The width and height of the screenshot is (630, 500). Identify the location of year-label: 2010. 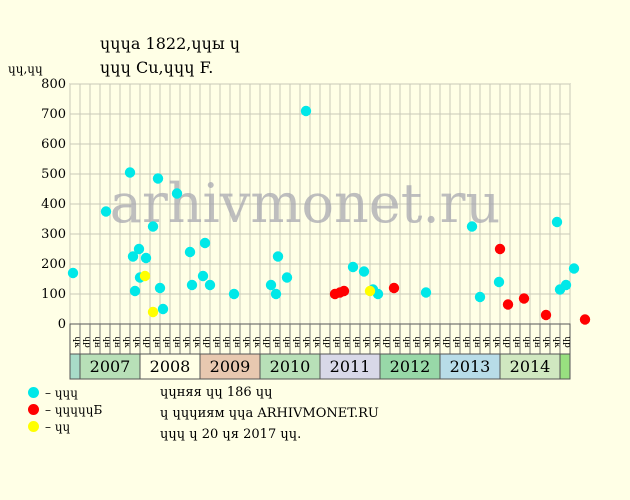
(290, 366).